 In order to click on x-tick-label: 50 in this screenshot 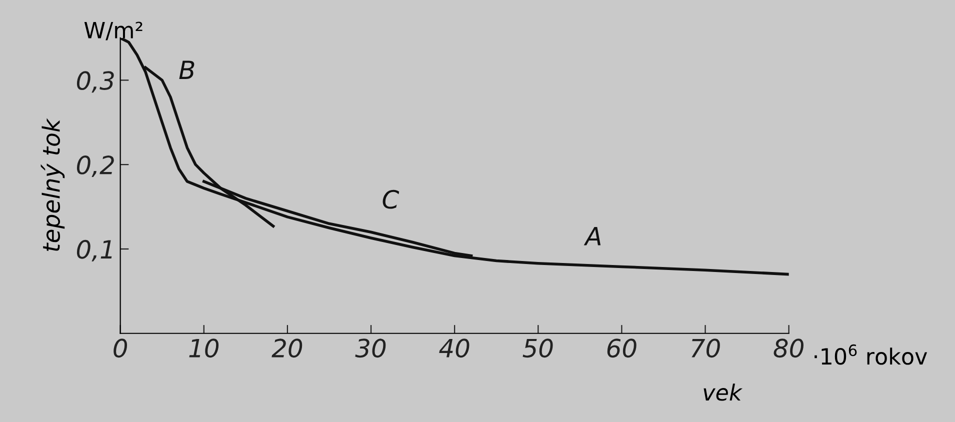, I will do `click(537, 348)`.